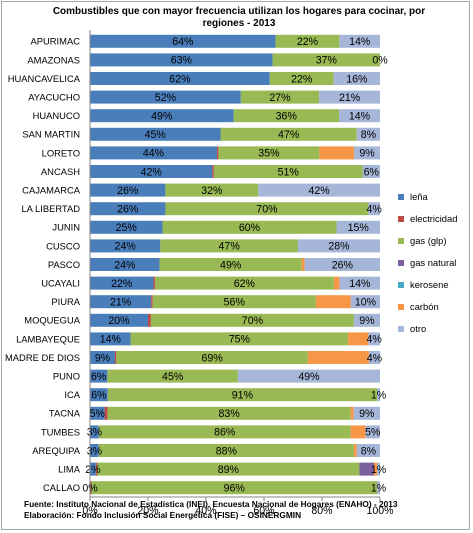  I want to click on data-label-lima-lena: 2%, so click(93, 470).